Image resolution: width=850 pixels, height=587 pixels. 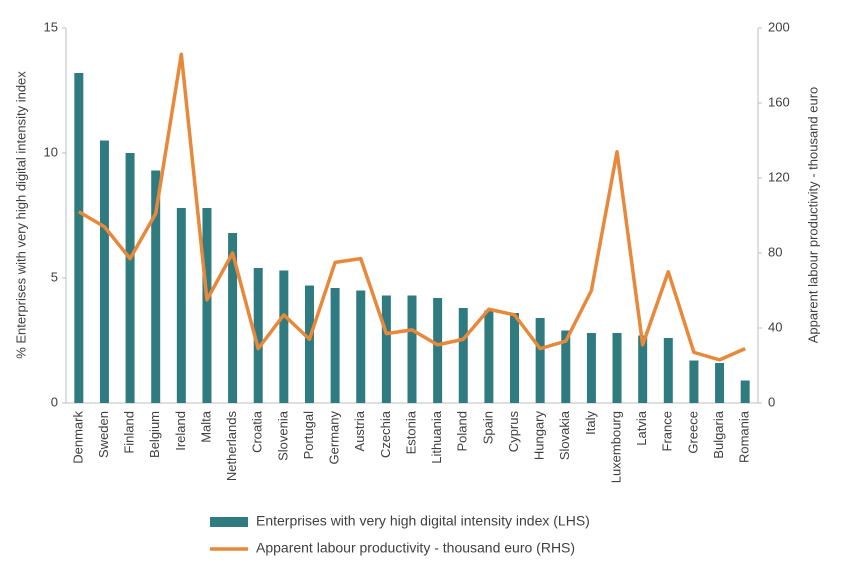 I want to click on x-tick-label: Italy, so click(x=590, y=423).